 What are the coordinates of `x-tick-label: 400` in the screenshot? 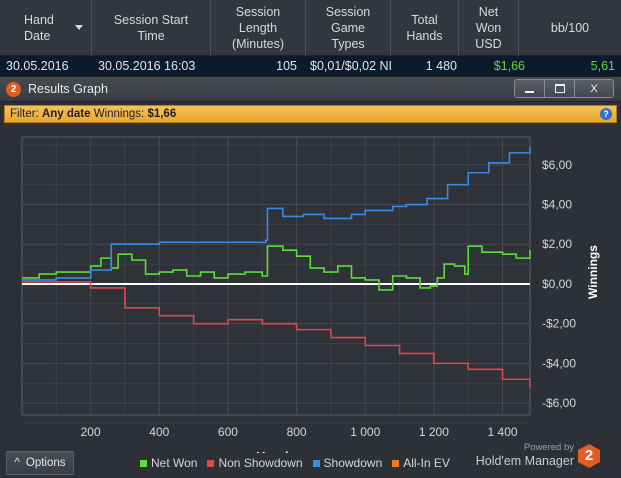 It's located at (159, 432).